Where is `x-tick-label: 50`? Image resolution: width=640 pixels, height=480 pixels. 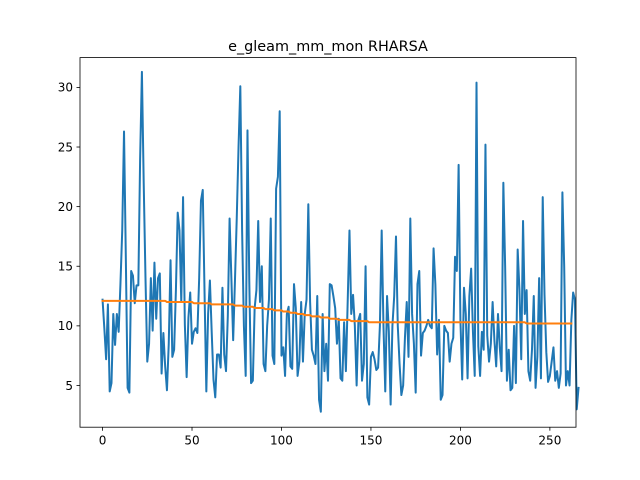 x-tick-label: 50 is located at coordinates (191, 441).